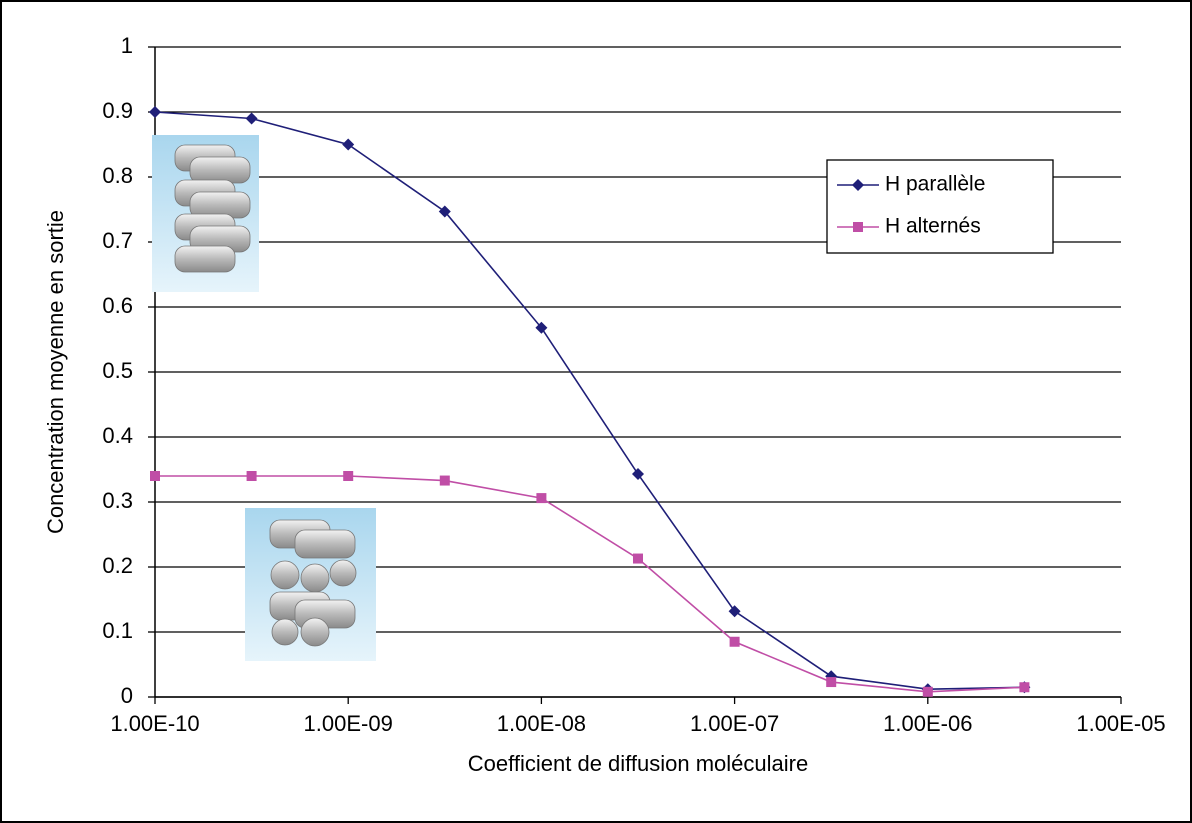 Image resolution: width=1192 pixels, height=823 pixels. What do you see at coordinates (117, 175) in the screenshot?
I see `y-tick-label: 0.8` at bounding box center [117, 175].